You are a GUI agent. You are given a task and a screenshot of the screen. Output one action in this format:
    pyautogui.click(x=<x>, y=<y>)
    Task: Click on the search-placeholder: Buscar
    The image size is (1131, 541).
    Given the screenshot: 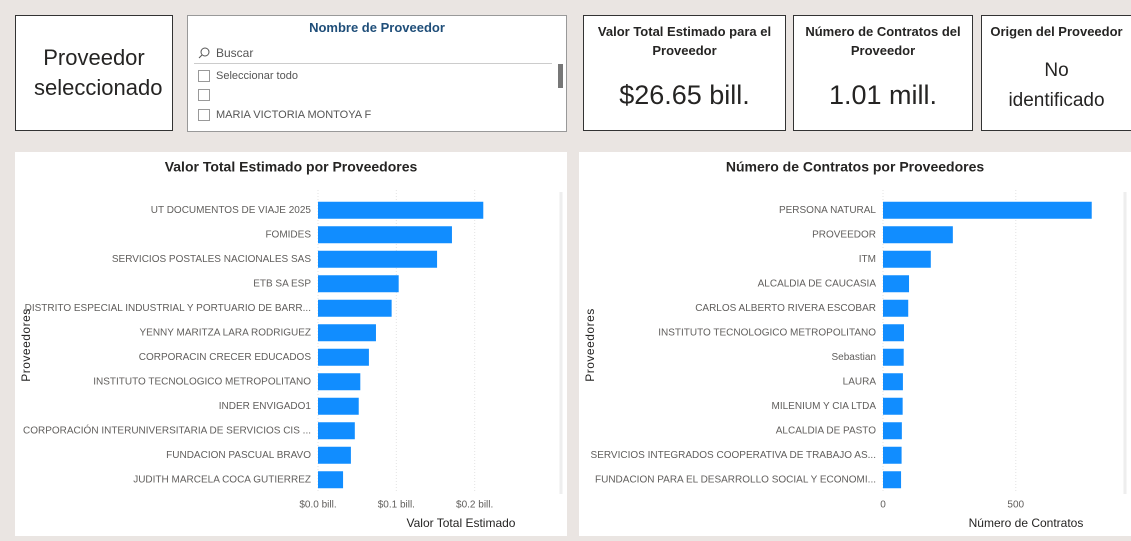 What is the action you would take?
    pyautogui.click(x=235, y=53)
    